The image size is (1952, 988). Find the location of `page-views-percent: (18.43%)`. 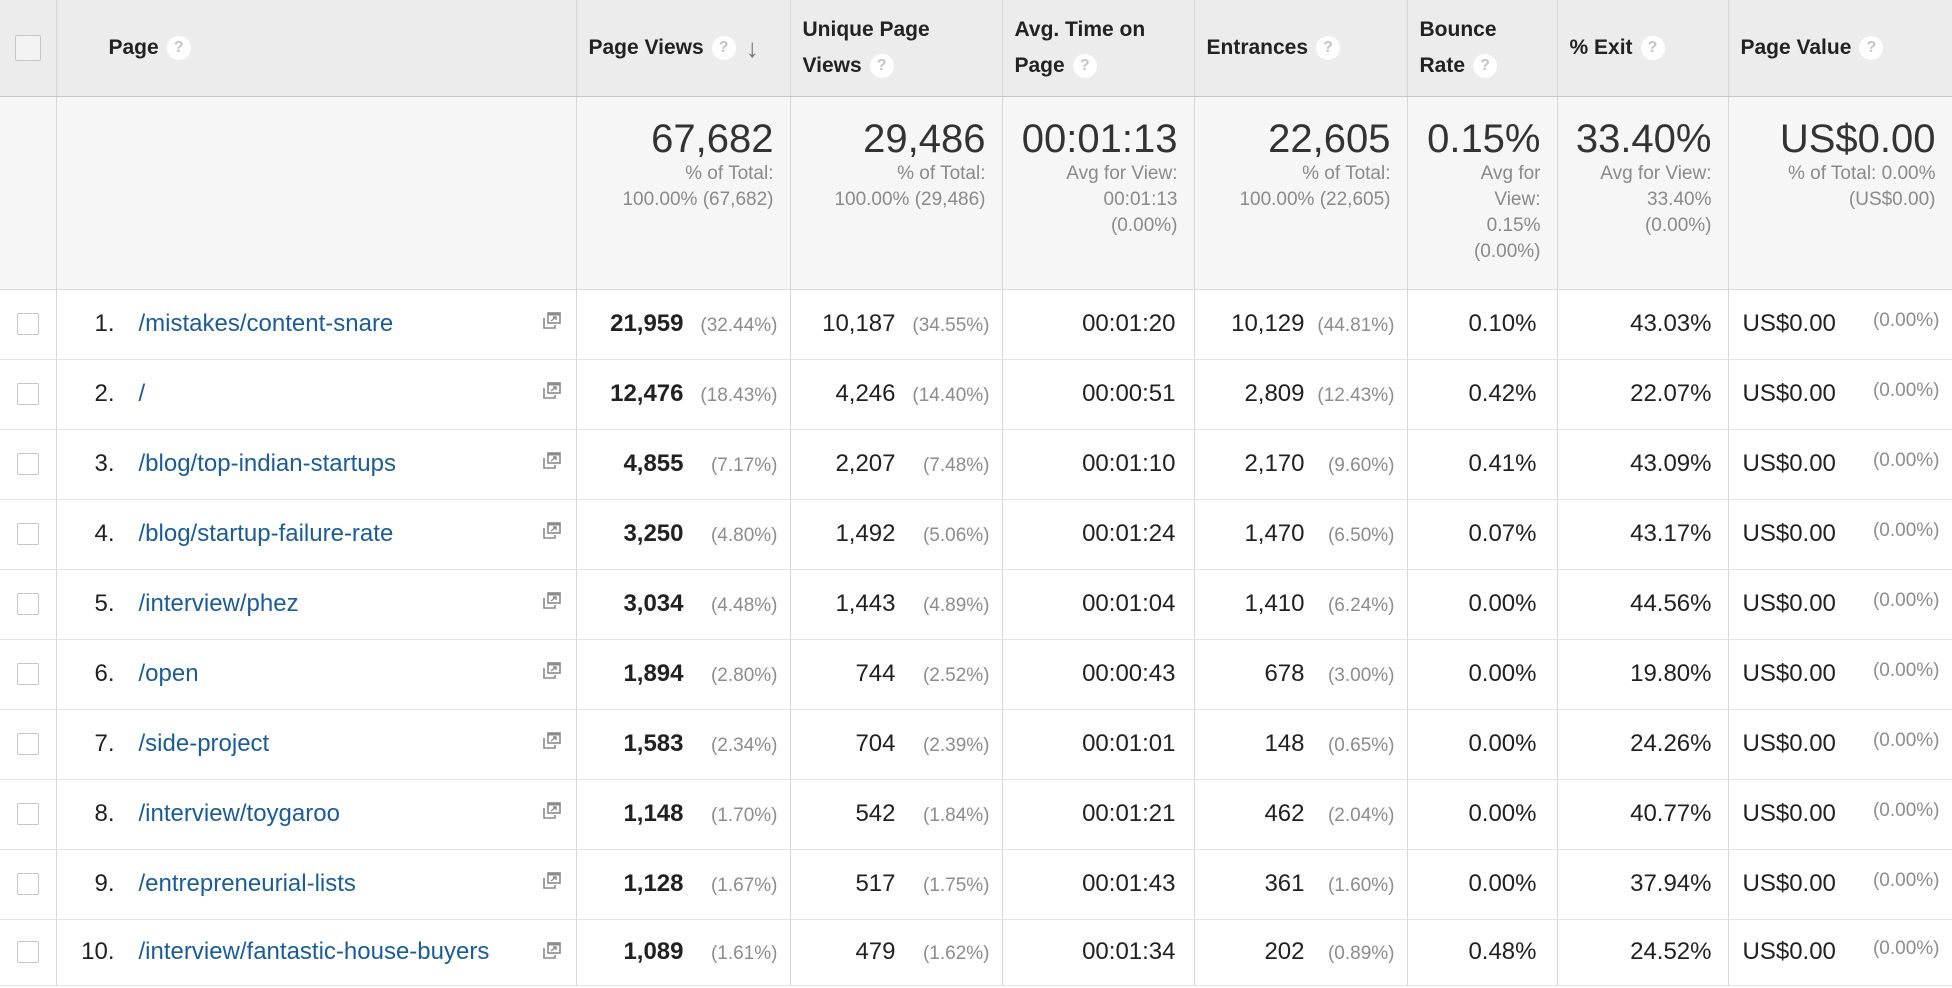

page-views-percent: (18.43%) is located at coordinates (739, 395).